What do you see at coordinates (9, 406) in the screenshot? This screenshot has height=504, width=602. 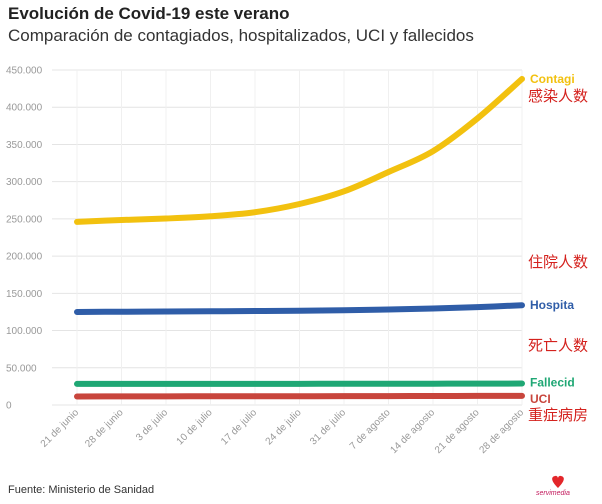 I see `y-tick-label: 0` at bounding box center [9, 406].